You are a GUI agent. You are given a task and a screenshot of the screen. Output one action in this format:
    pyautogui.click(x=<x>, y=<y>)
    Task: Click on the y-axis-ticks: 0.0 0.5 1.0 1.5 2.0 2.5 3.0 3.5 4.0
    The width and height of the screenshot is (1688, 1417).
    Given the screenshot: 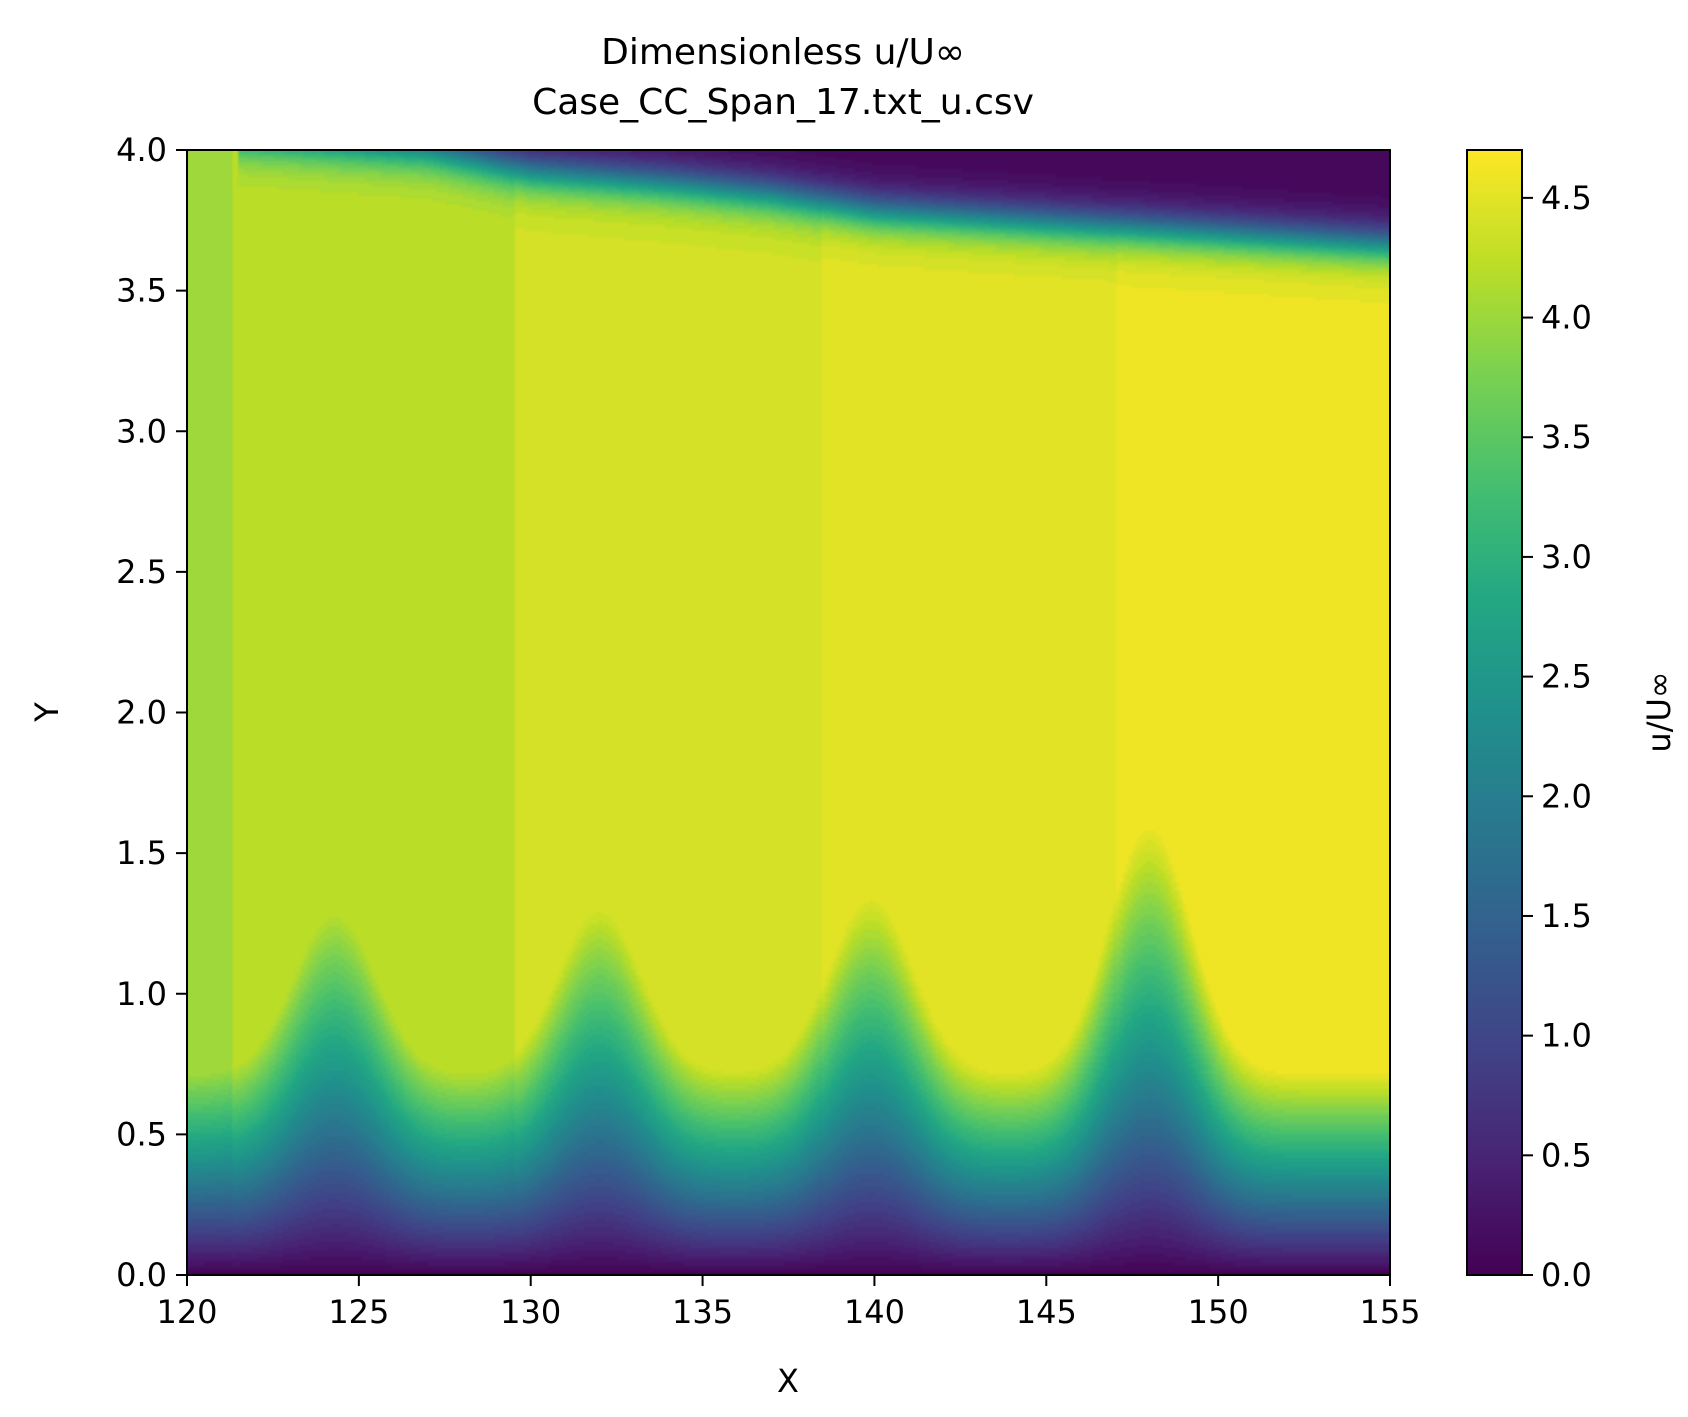 What is the action you would take?
    pyautogui.click(x=151, y=712)
    